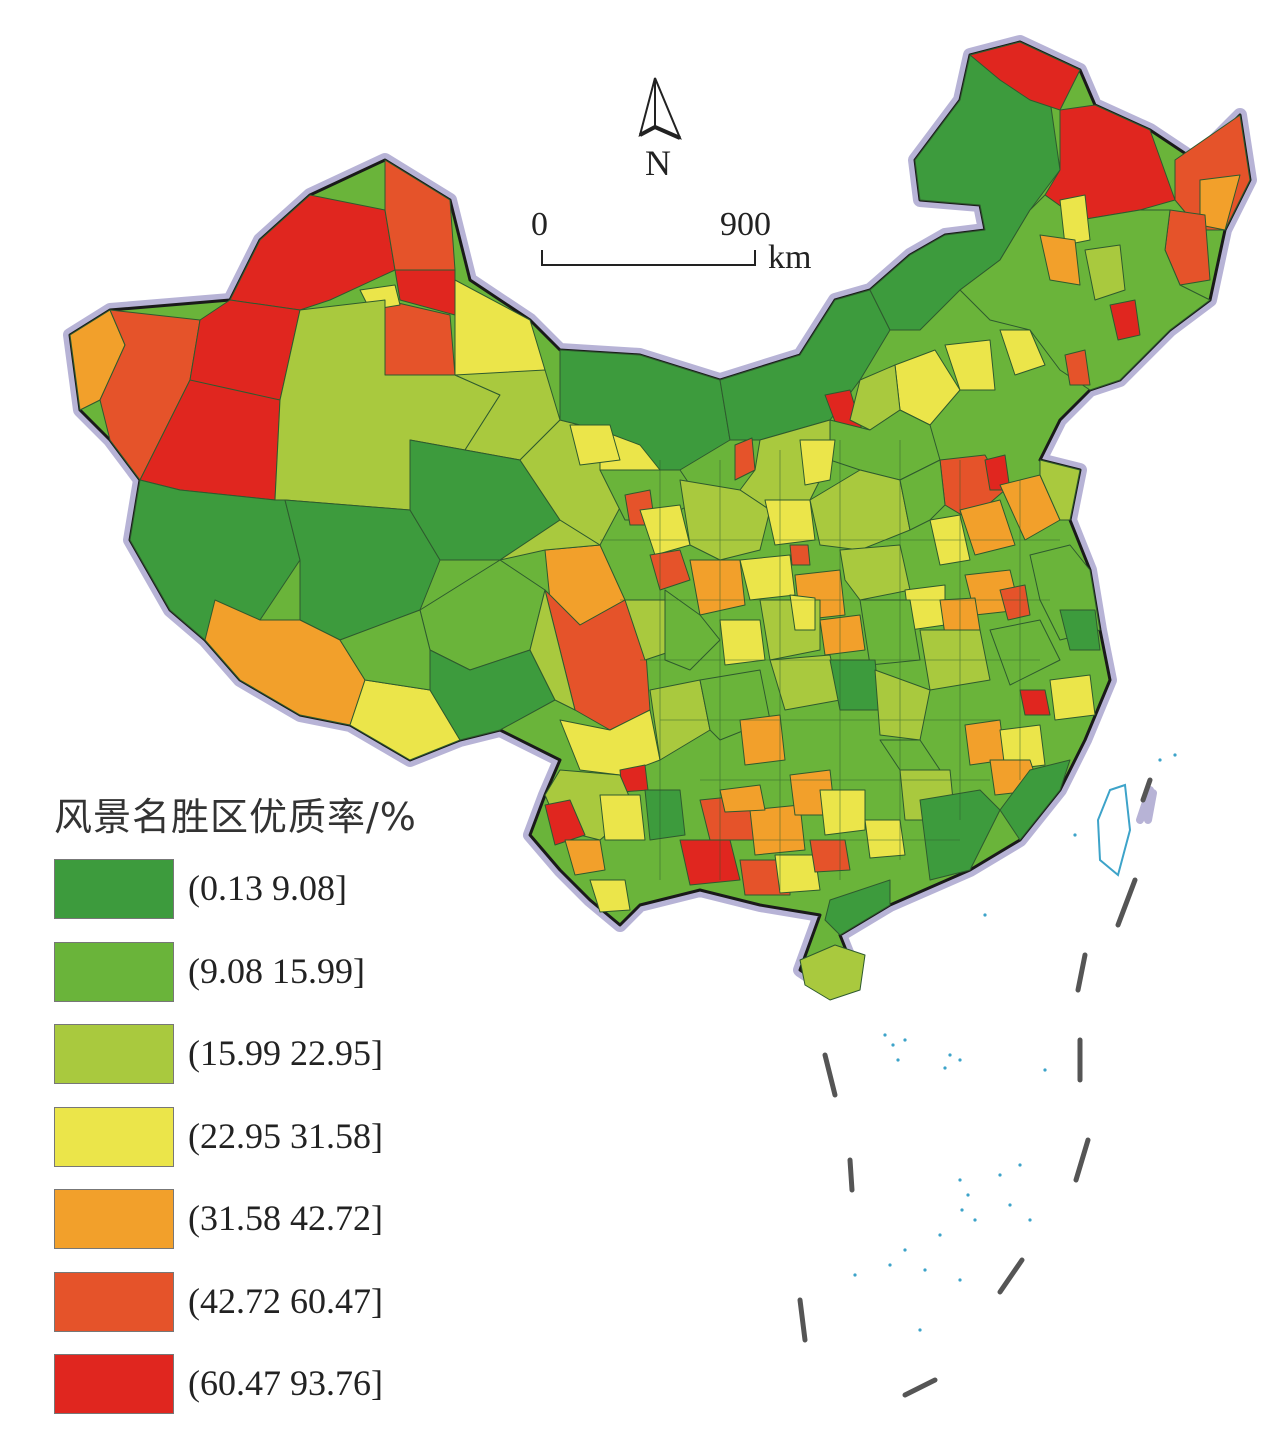 The image size is (1280, 1432). Describe the element at coordinates (648, 258) in the screenshot. I see `scale-bar-line` at that location.